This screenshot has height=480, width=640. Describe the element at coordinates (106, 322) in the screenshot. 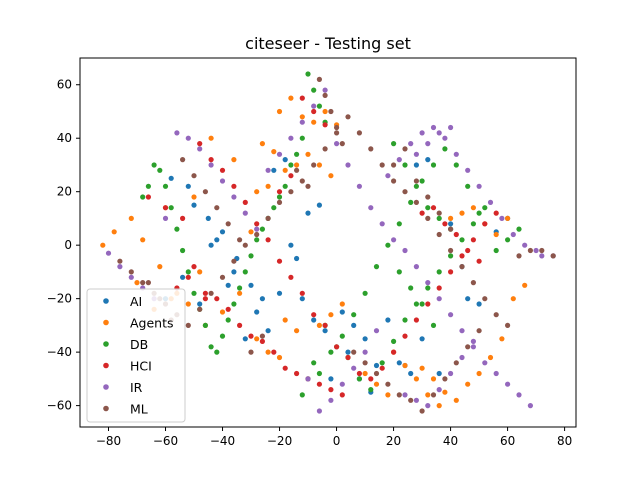

I see `legend-marker-agents` at that location.